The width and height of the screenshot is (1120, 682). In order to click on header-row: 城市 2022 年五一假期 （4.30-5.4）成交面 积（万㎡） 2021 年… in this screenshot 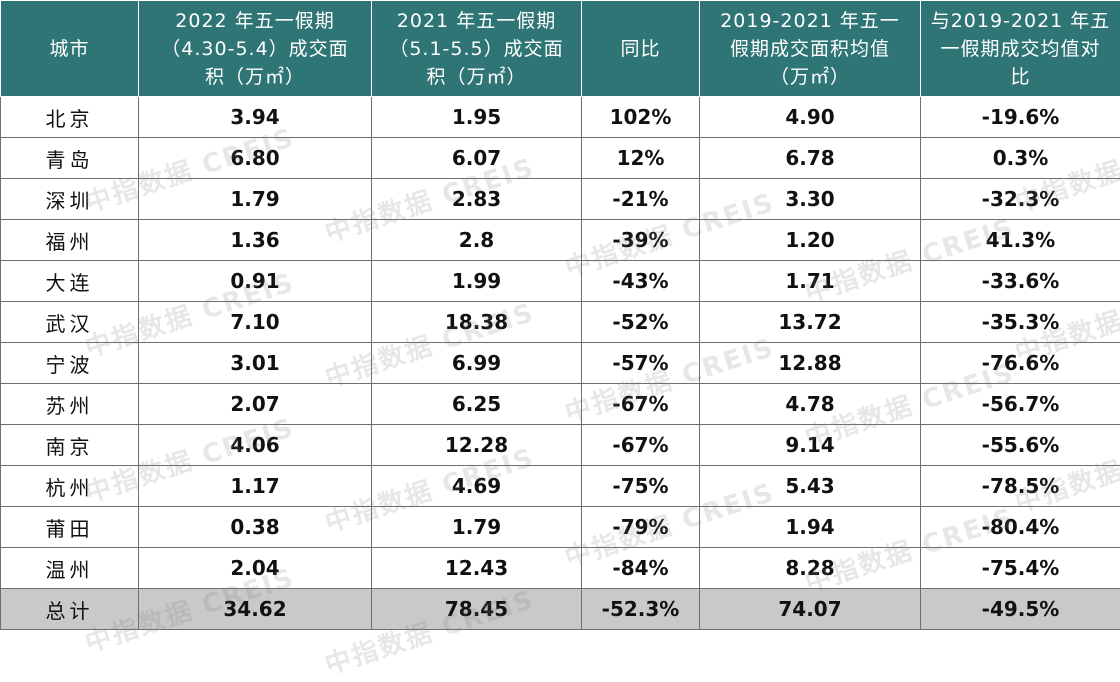, I will do `click(560, 49)`.